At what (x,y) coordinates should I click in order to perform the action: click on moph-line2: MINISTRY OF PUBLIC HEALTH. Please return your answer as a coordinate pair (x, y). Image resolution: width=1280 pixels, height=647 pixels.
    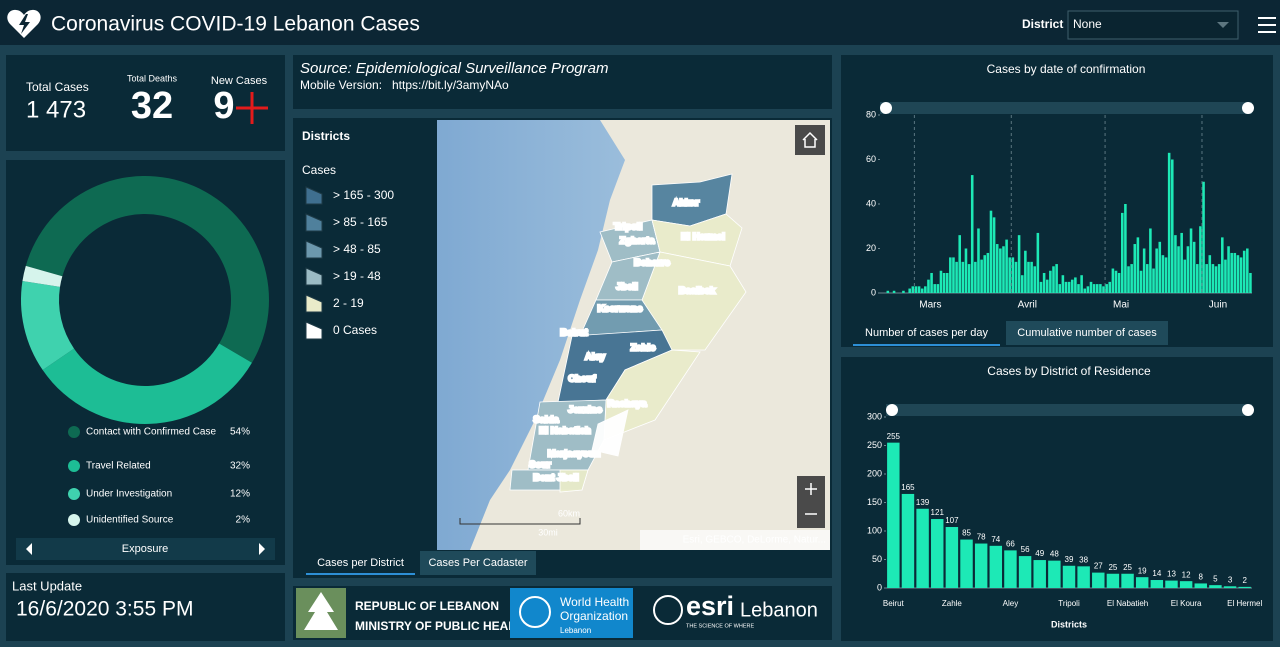
    Looking at the image, I should click on (443, 626).